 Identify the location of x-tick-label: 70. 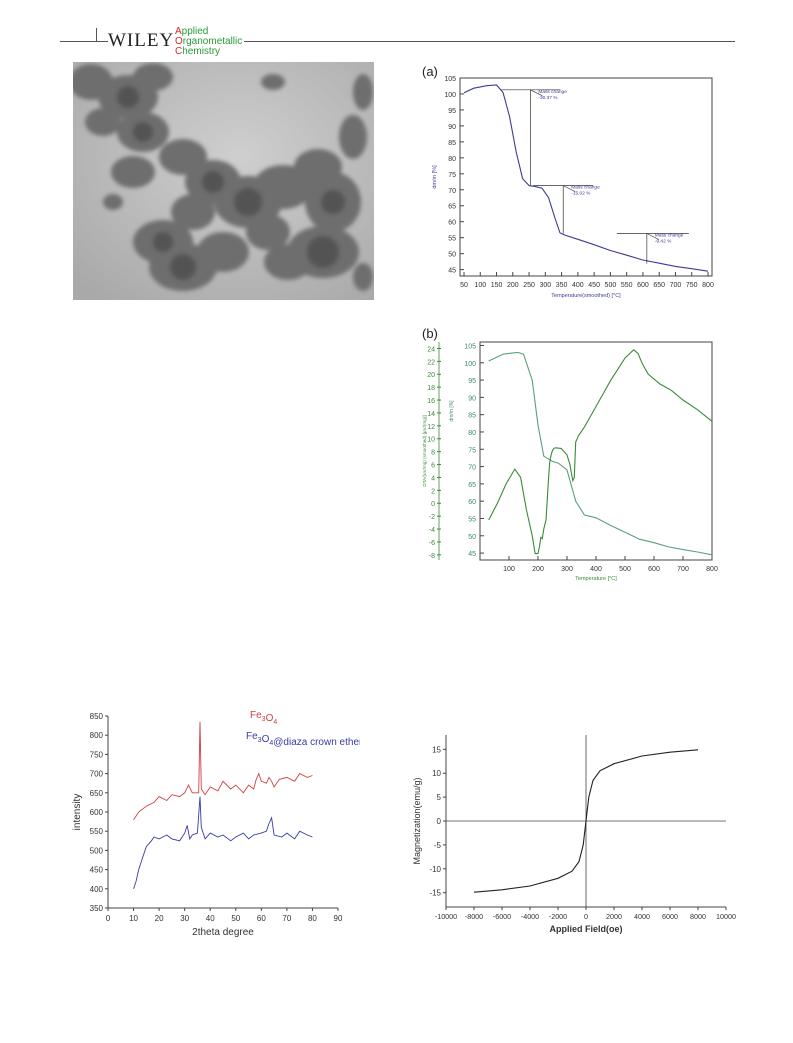
(286, 918).